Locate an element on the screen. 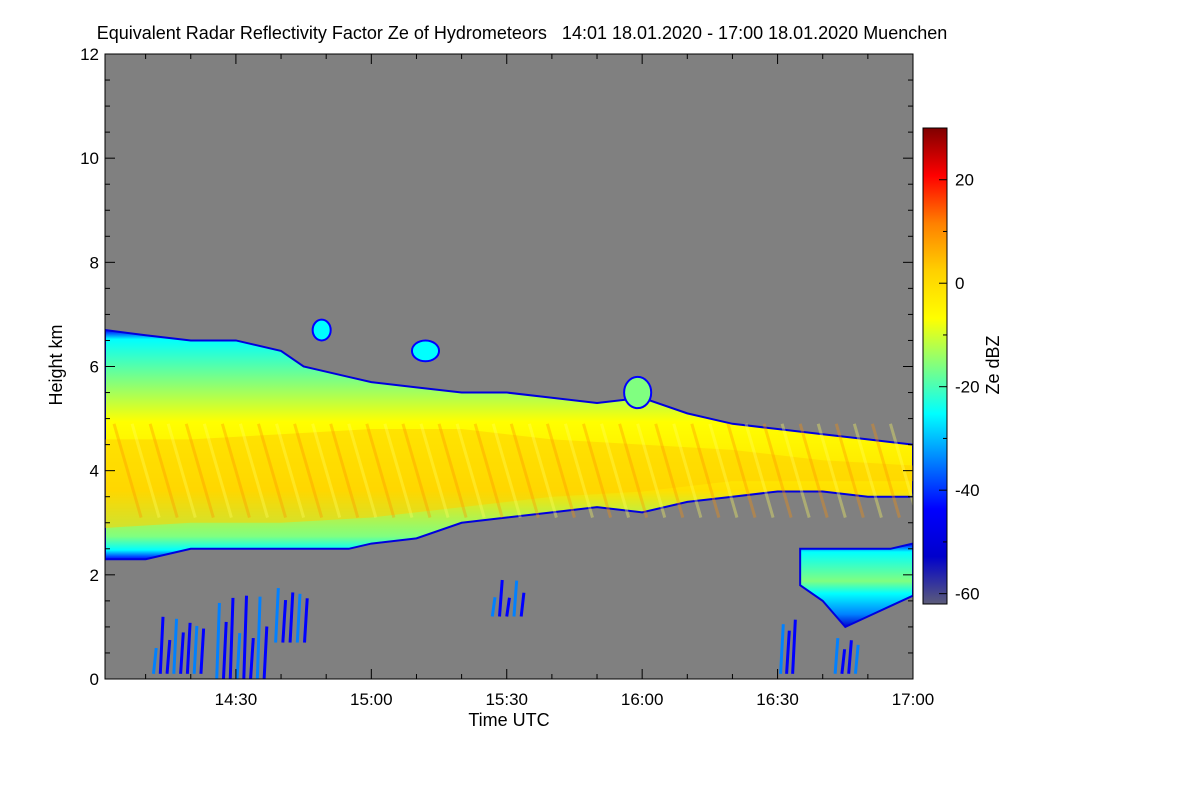  x-tick-label: 16:00 is located at coordinates (642, 699).